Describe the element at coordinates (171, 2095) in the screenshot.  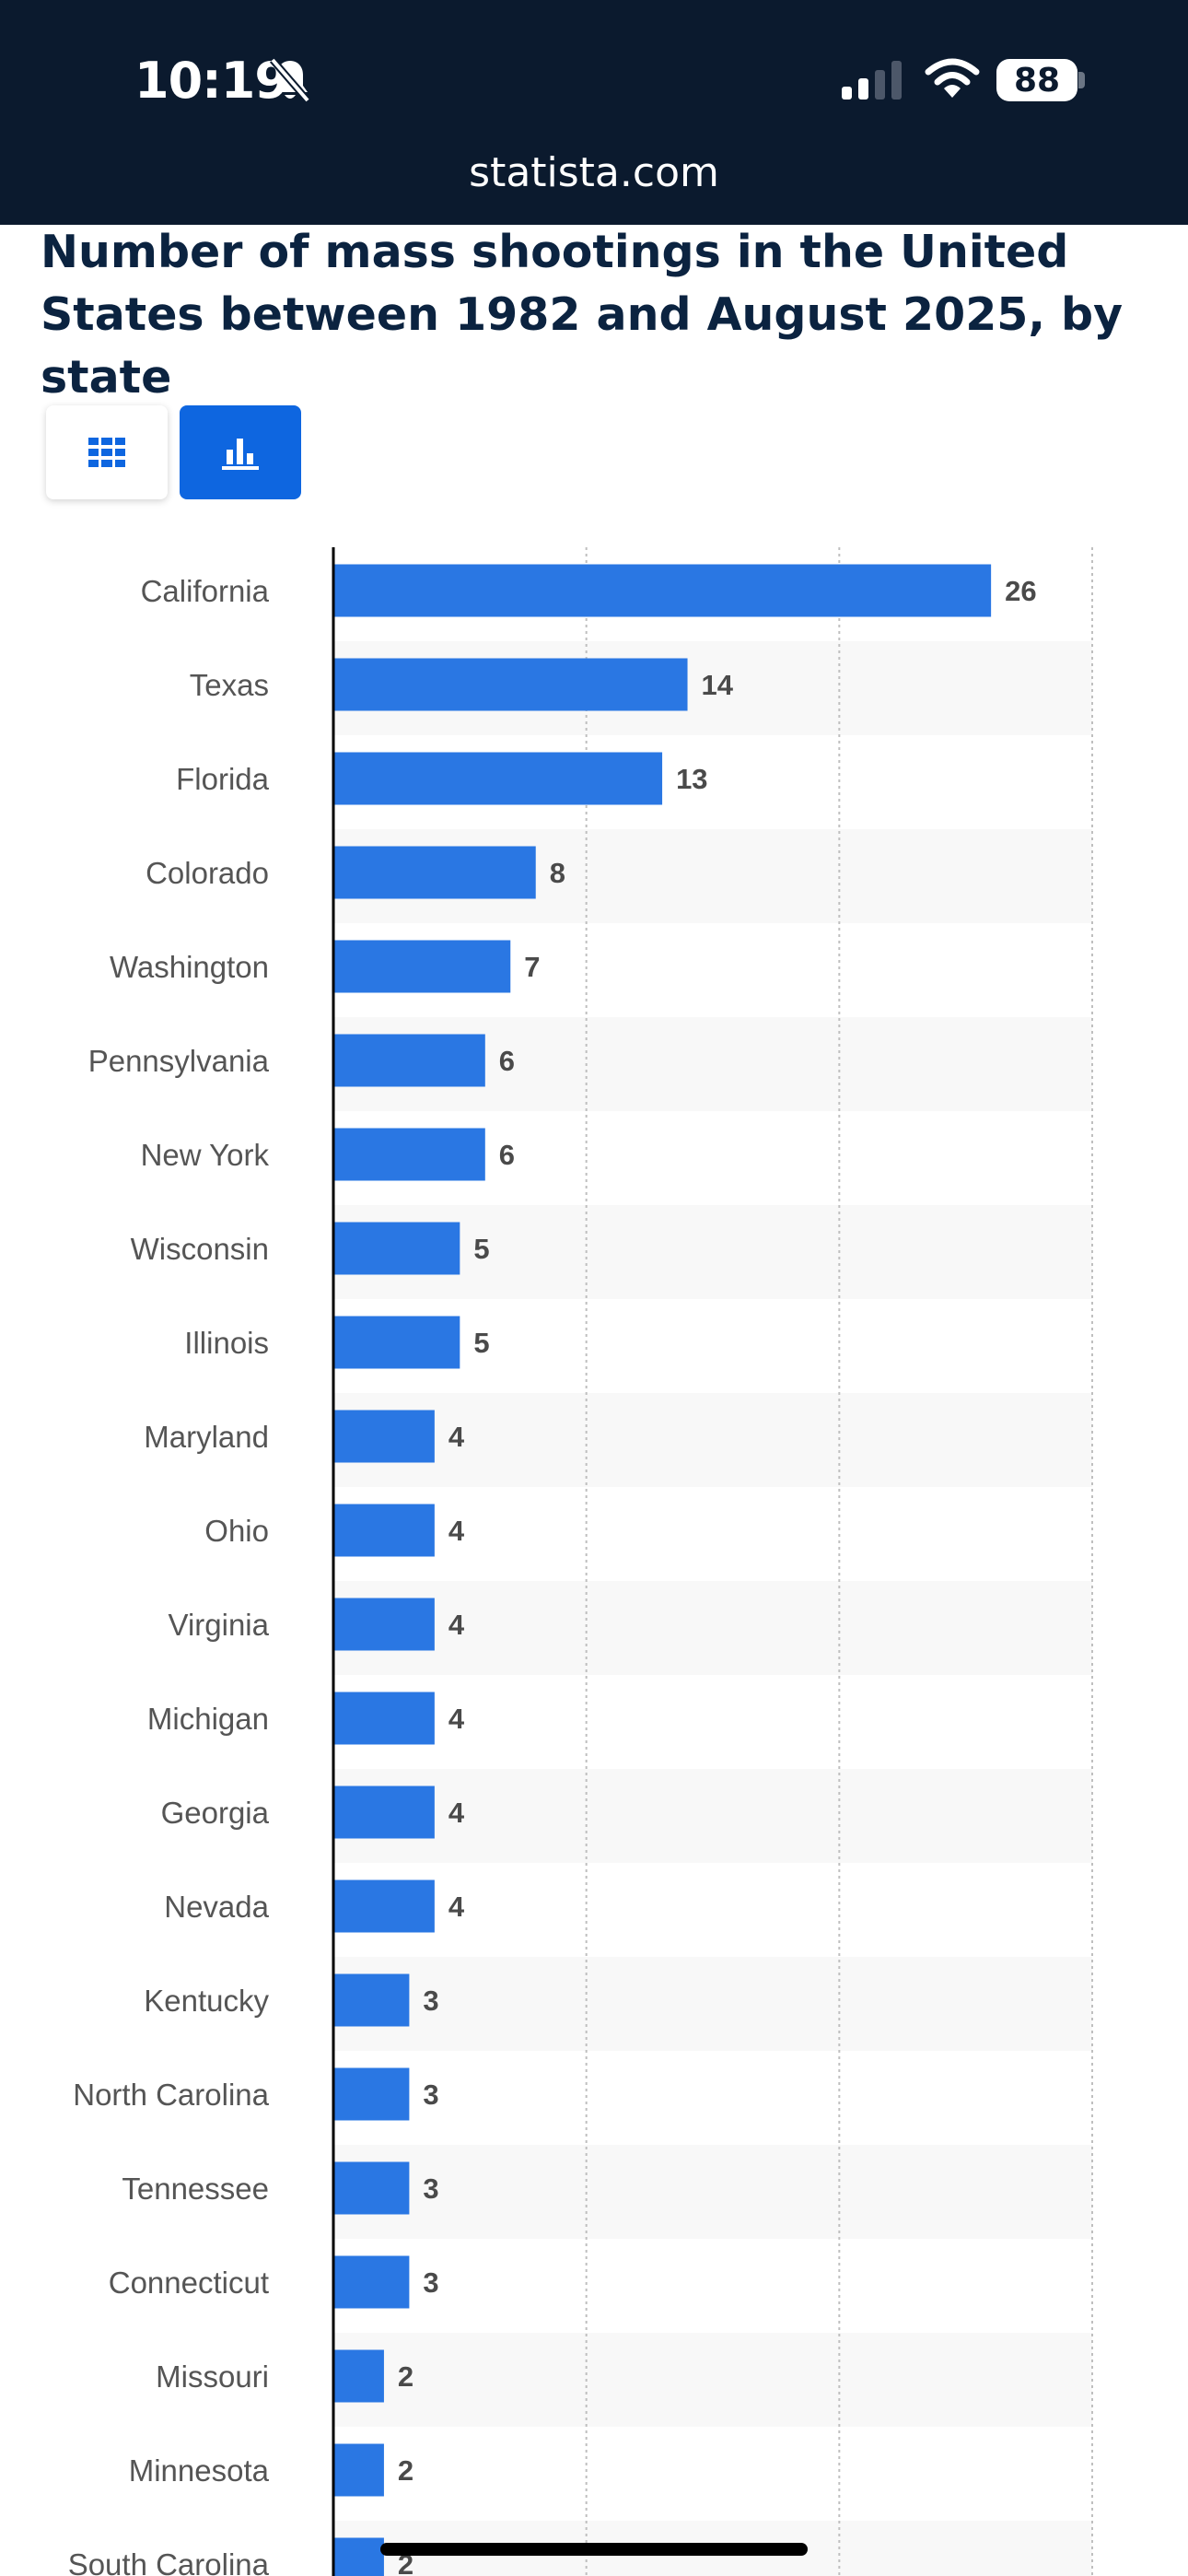
I see `category-label: North Carolina` at that location.